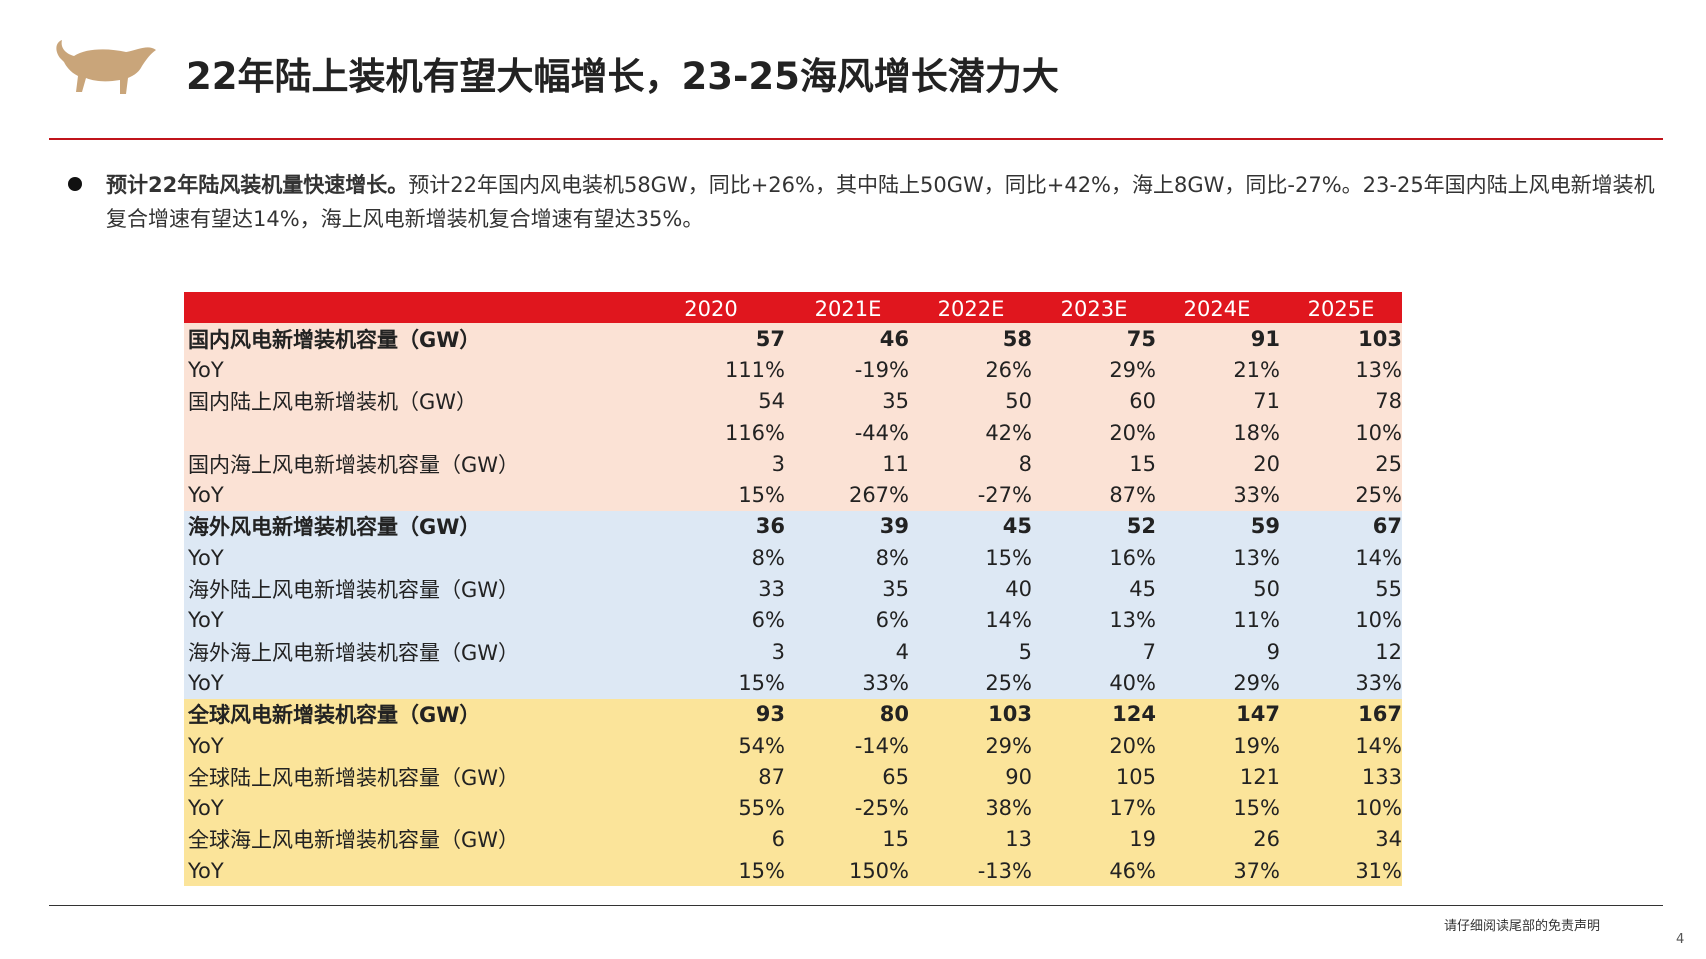 The image size is (1706, 959). I want to click on column-header: 2024E, so click(1217, 308).